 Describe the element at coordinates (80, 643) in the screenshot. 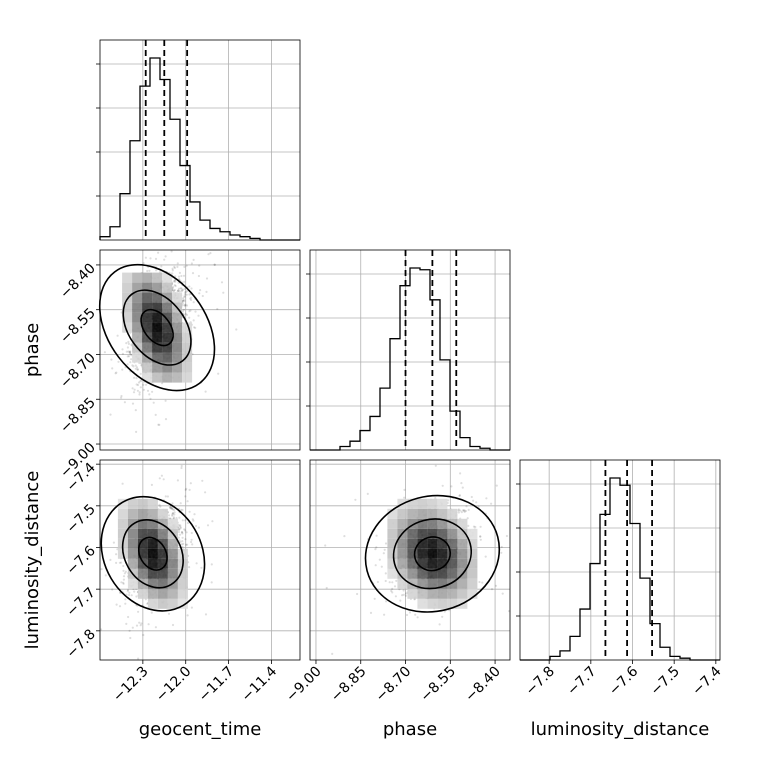

I see `y-tick-label-luminosity_distance: −7.8` at that location.